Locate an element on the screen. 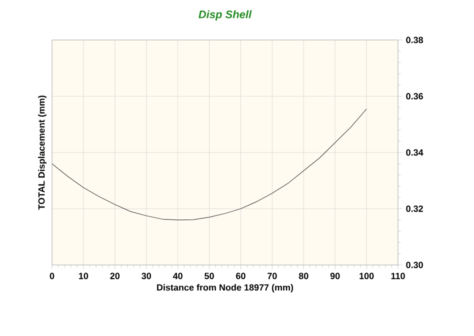 Image resolution: width=474 pixels, height=336 pixels. x-tick-label: 0 is located at coordinates (52, 276).